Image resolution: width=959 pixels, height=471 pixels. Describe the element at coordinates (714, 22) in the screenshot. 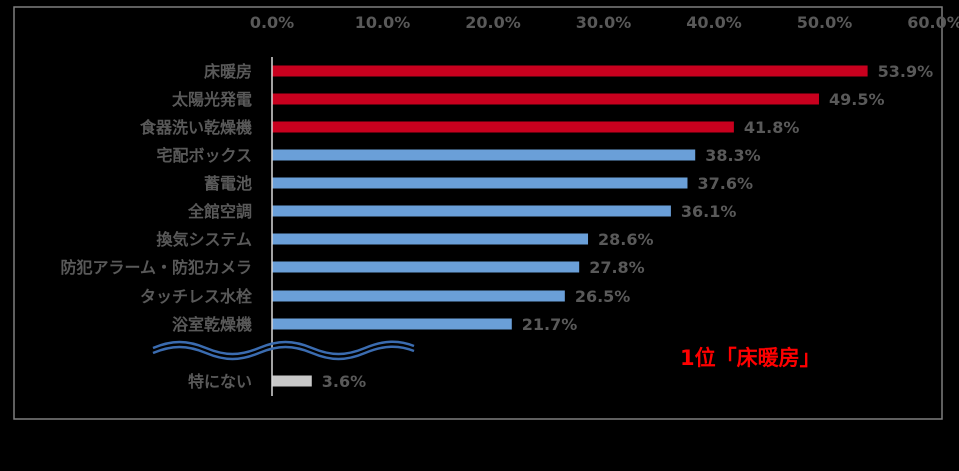

I see `x-tick-label: 40.0%` at that location.